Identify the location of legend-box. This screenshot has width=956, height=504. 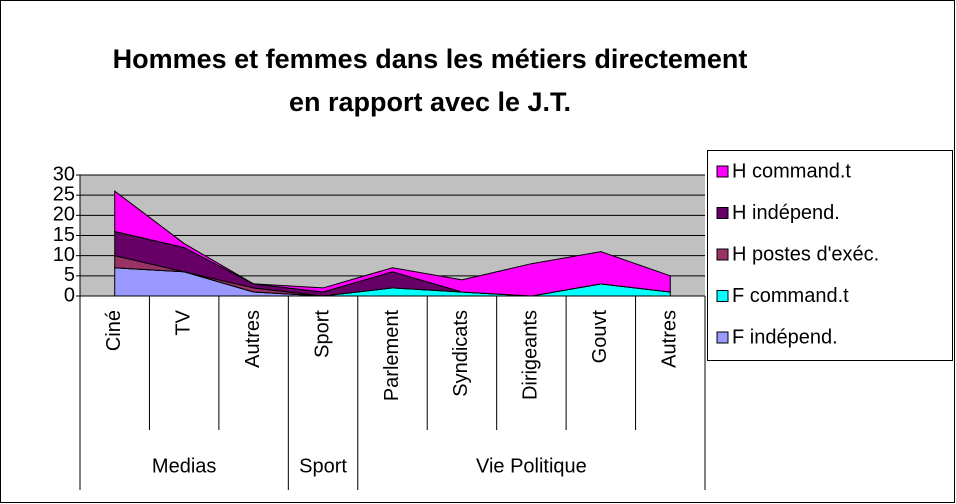
(830, 255).